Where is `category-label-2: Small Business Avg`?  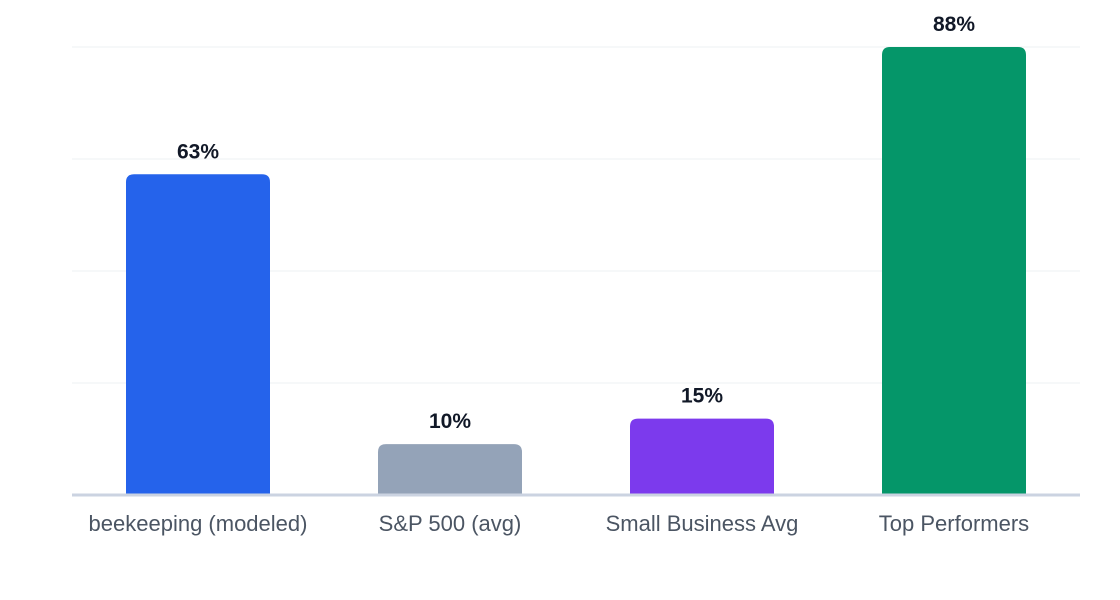
category-label-2: Small Business Avg is located at coordinates (702, 523).